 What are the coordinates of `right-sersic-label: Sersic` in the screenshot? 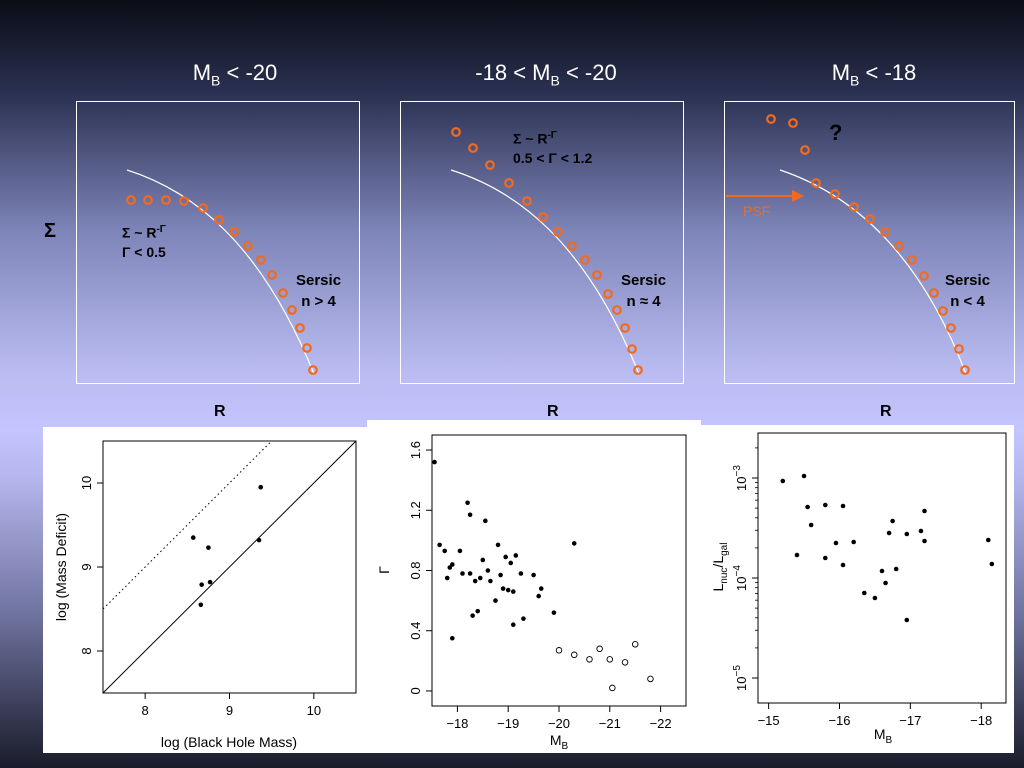 It's located at (968, 280).